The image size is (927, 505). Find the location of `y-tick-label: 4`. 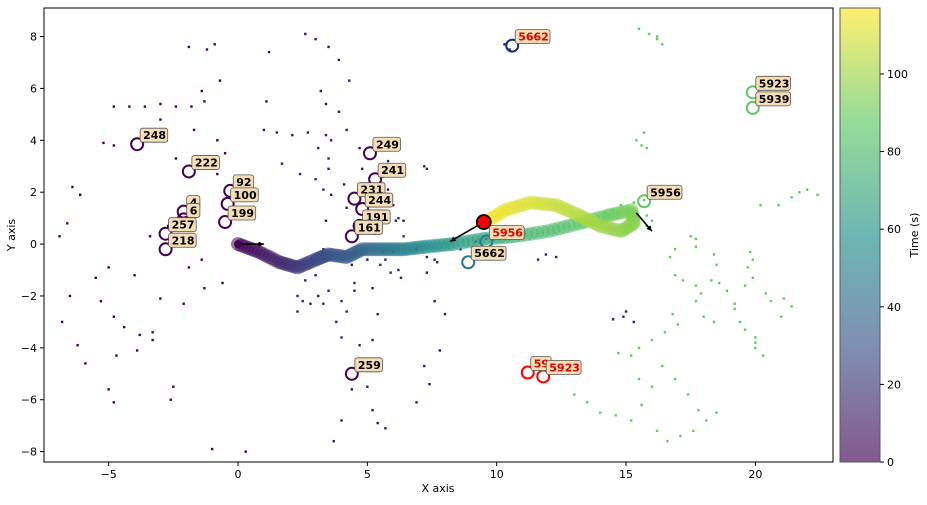

y-tick-label: 4 is located at coordinates (33, 140).